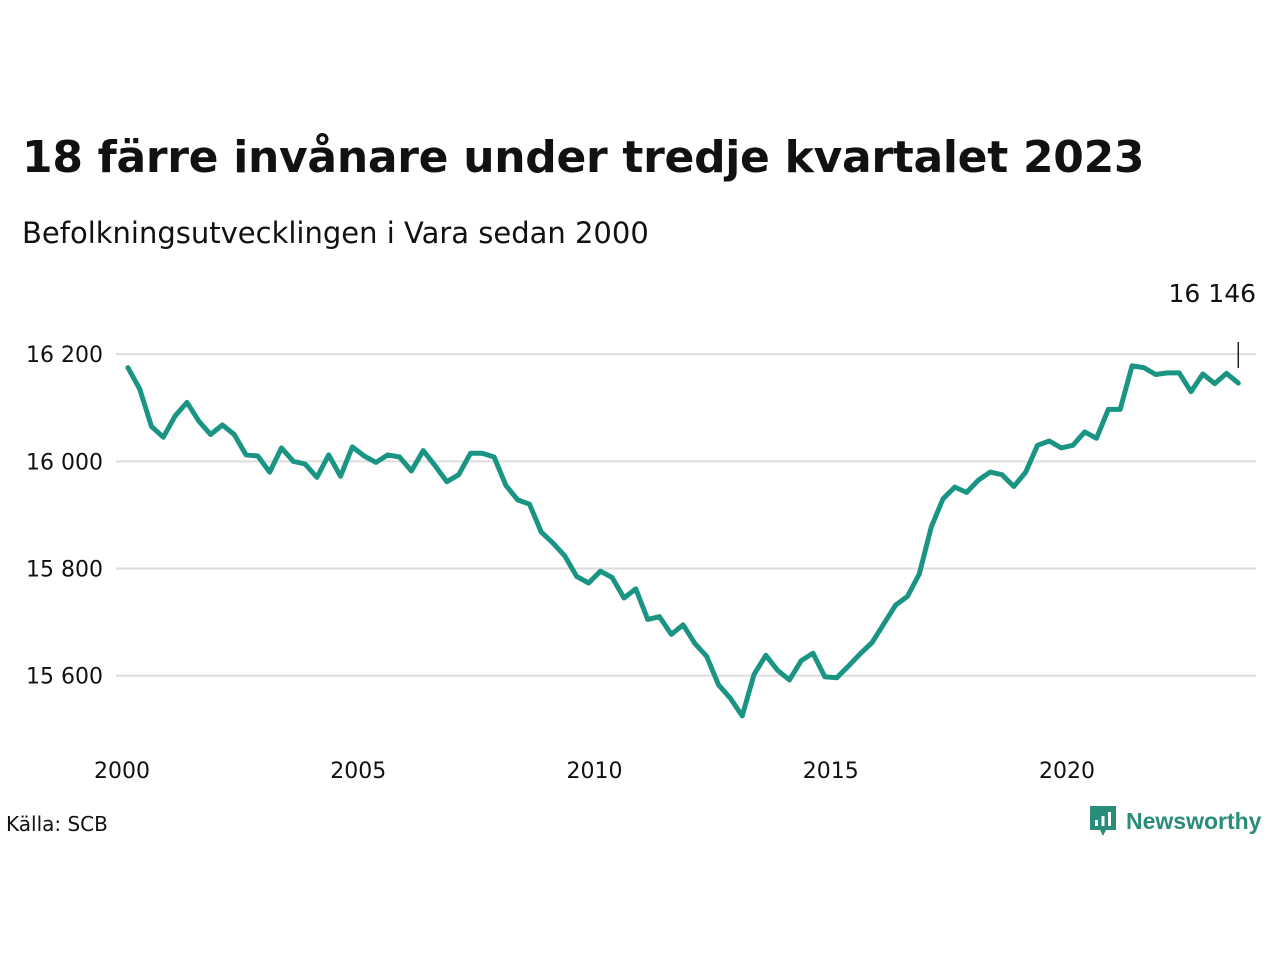 Image resolution: width=1280 pixels, height=960 pixels. I want to click on y-tick-label: 16 000, so click(64, 462).